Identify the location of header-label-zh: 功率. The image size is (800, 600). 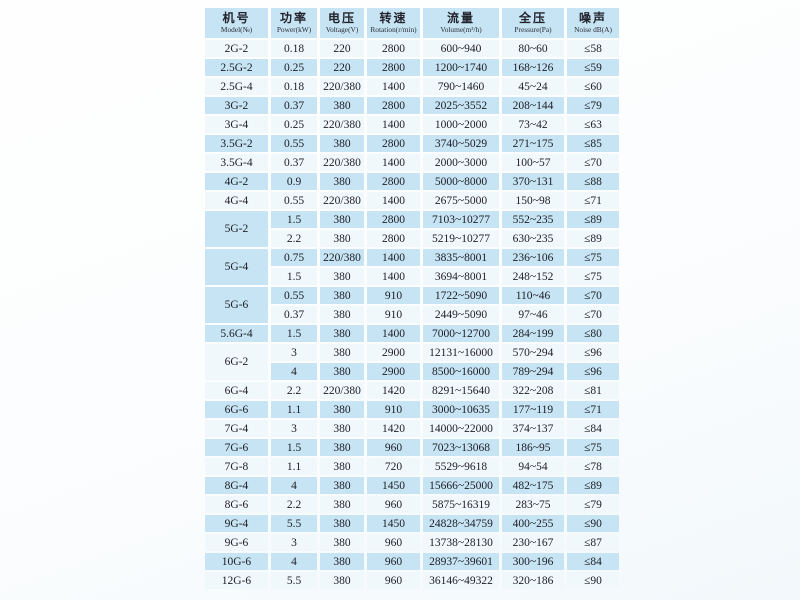
(293, 18).